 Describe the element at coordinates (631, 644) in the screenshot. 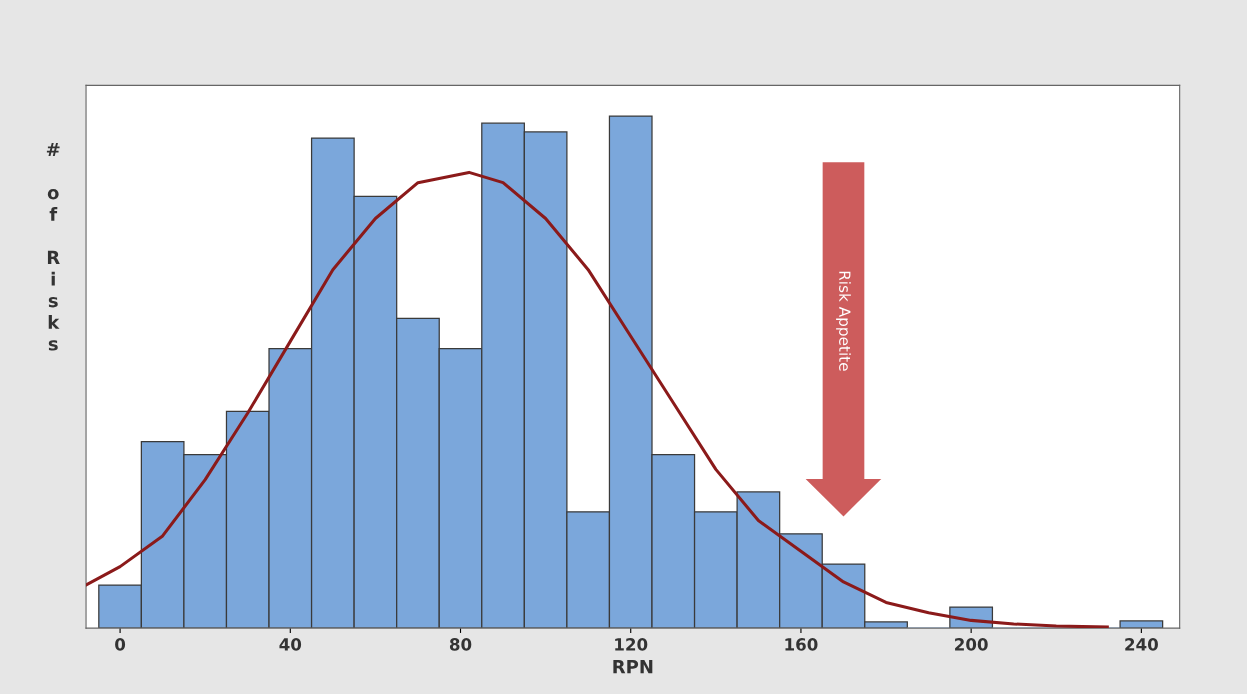

I see `x-tick-label: 120` at that location.